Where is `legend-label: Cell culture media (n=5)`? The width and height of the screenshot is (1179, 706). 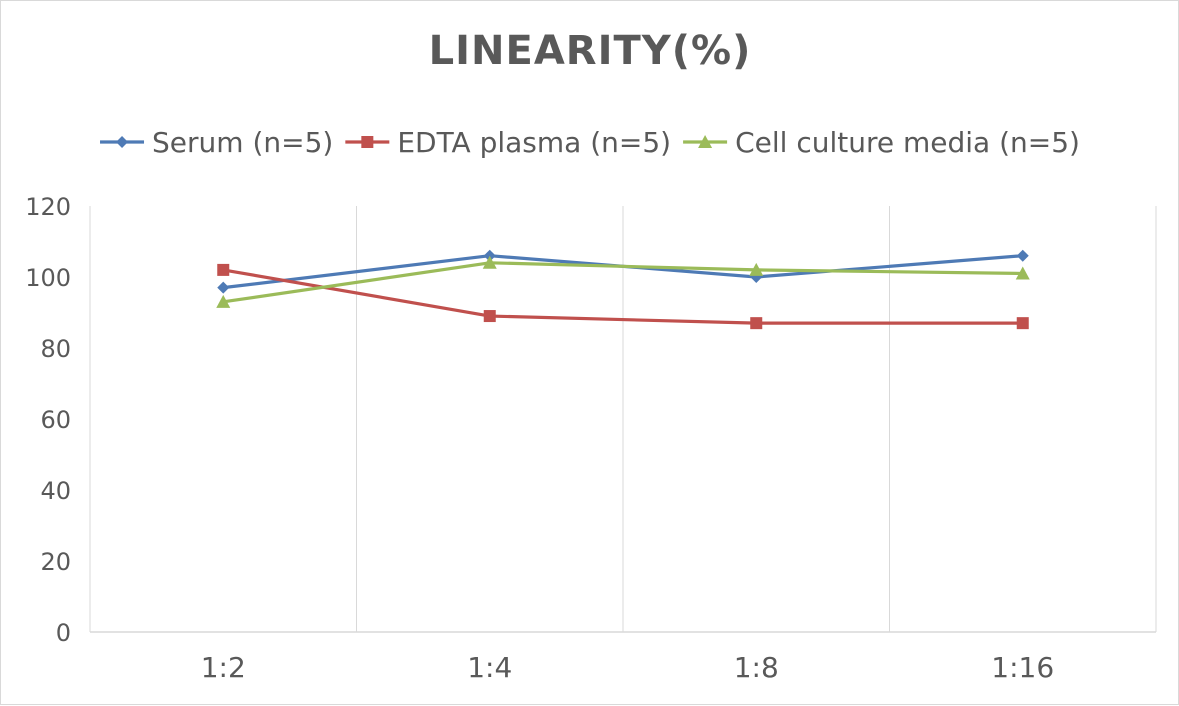
legend-label: Cell culture media (n=5) is located at coordinates (907, 142).